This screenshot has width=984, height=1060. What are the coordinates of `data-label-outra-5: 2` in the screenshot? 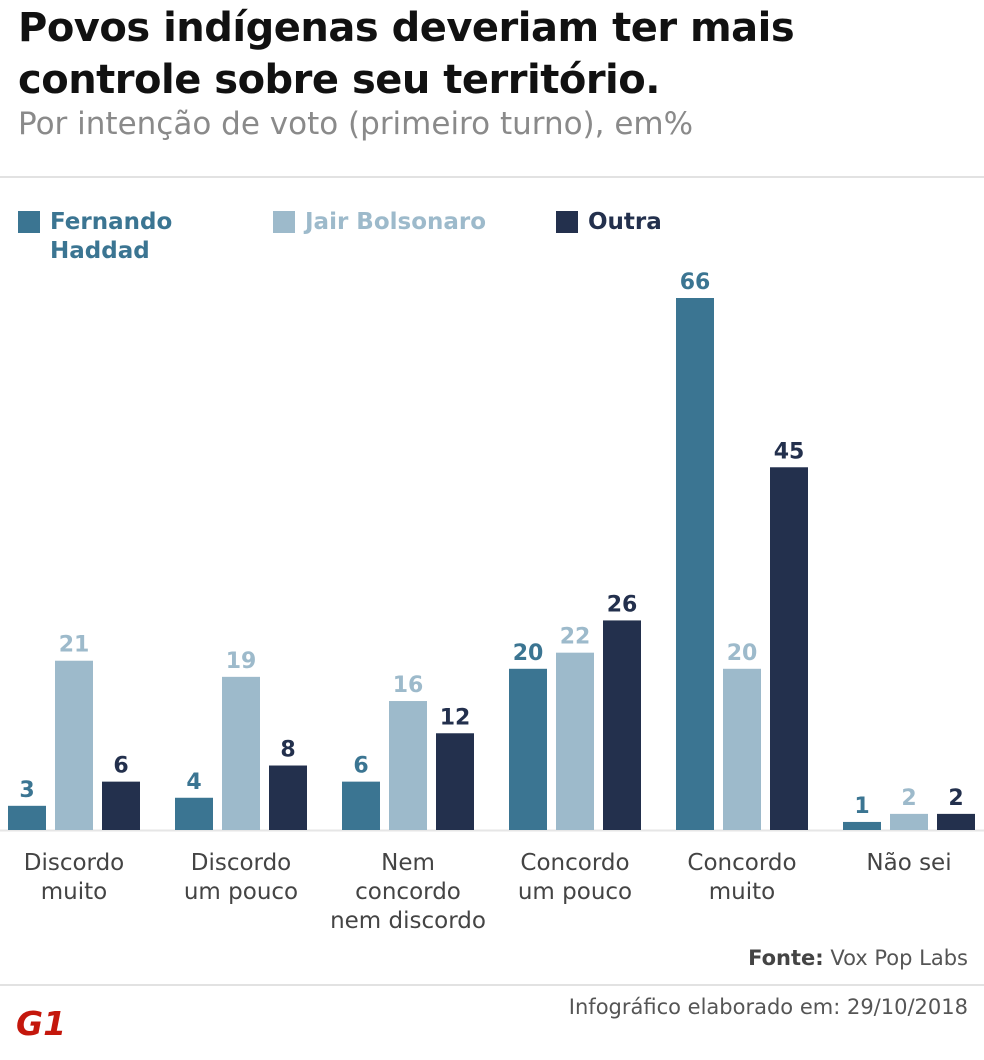 It's located at (955, 798).